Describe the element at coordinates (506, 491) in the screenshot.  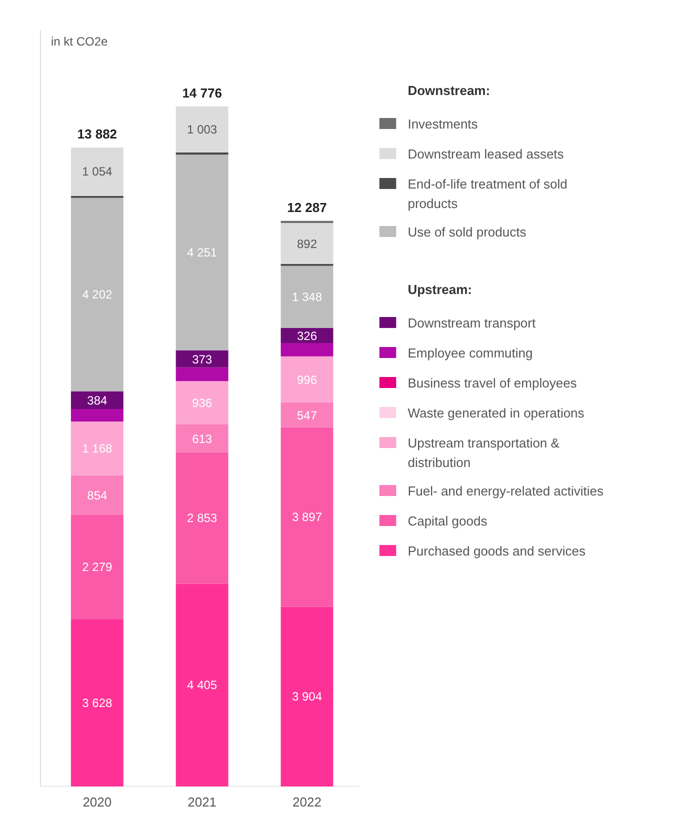
I see `legend-label: Fuel- and energy-related activities` at that location.